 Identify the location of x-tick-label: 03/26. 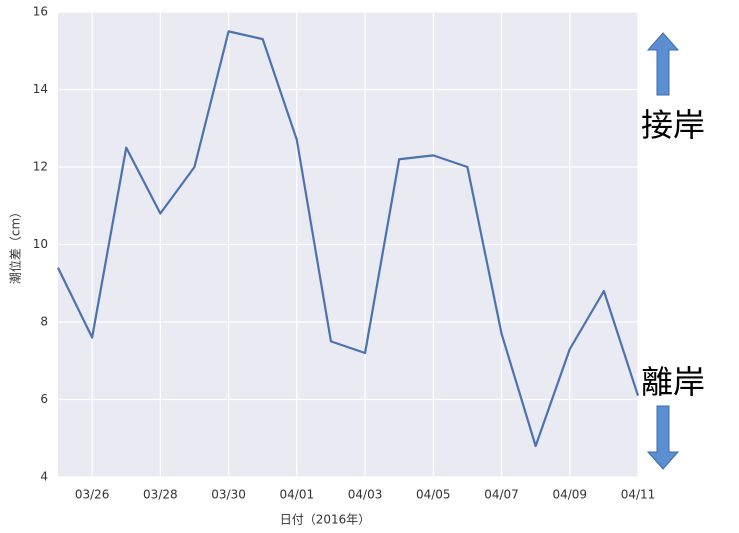
(92, 495).